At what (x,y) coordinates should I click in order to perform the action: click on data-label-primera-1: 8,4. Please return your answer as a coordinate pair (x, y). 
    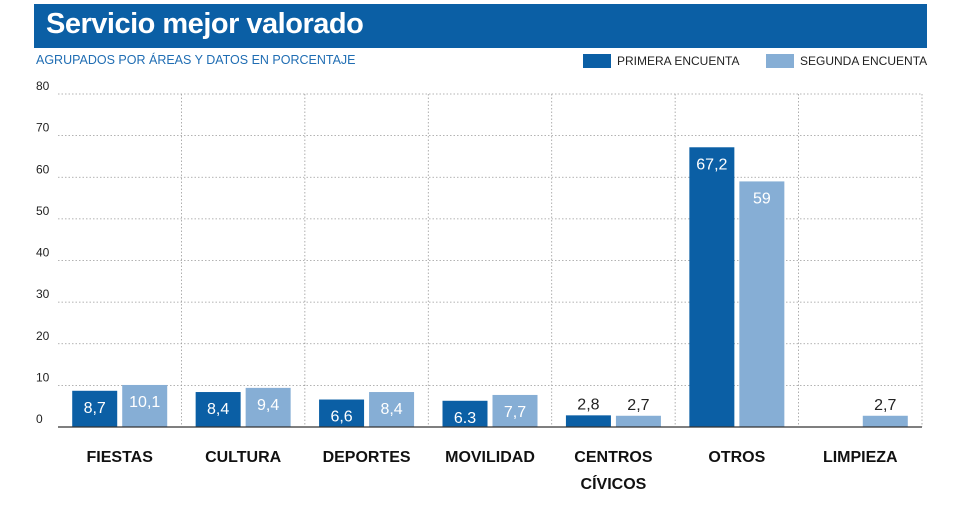
    Looking at the image, I should click on (218, 409).